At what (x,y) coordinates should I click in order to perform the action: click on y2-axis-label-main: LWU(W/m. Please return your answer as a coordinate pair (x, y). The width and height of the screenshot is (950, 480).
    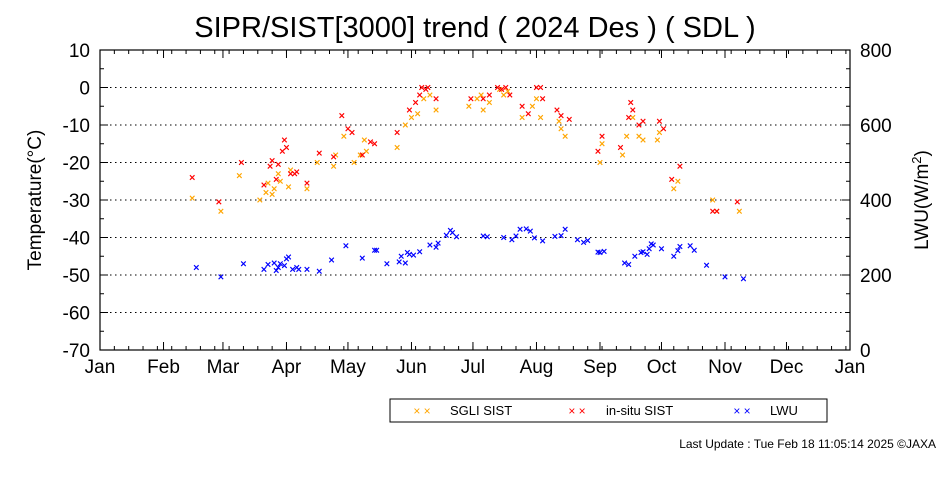
    Looking at the image, I should click on (922, 207).